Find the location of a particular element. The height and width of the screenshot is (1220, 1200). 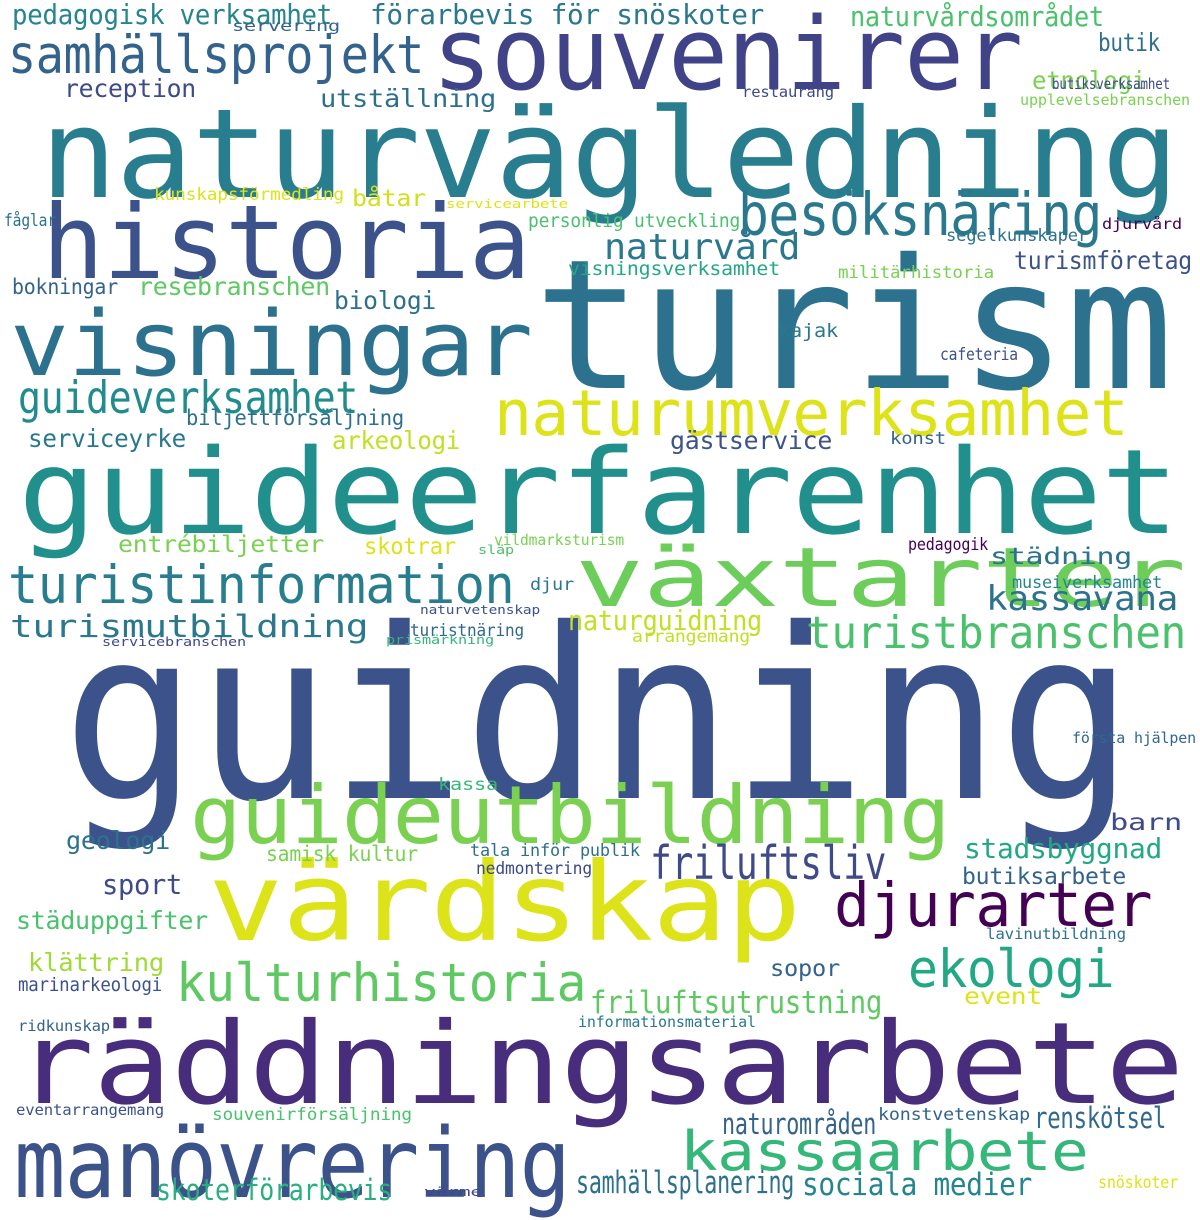

word: biologi is located at coordinates (385, 300).